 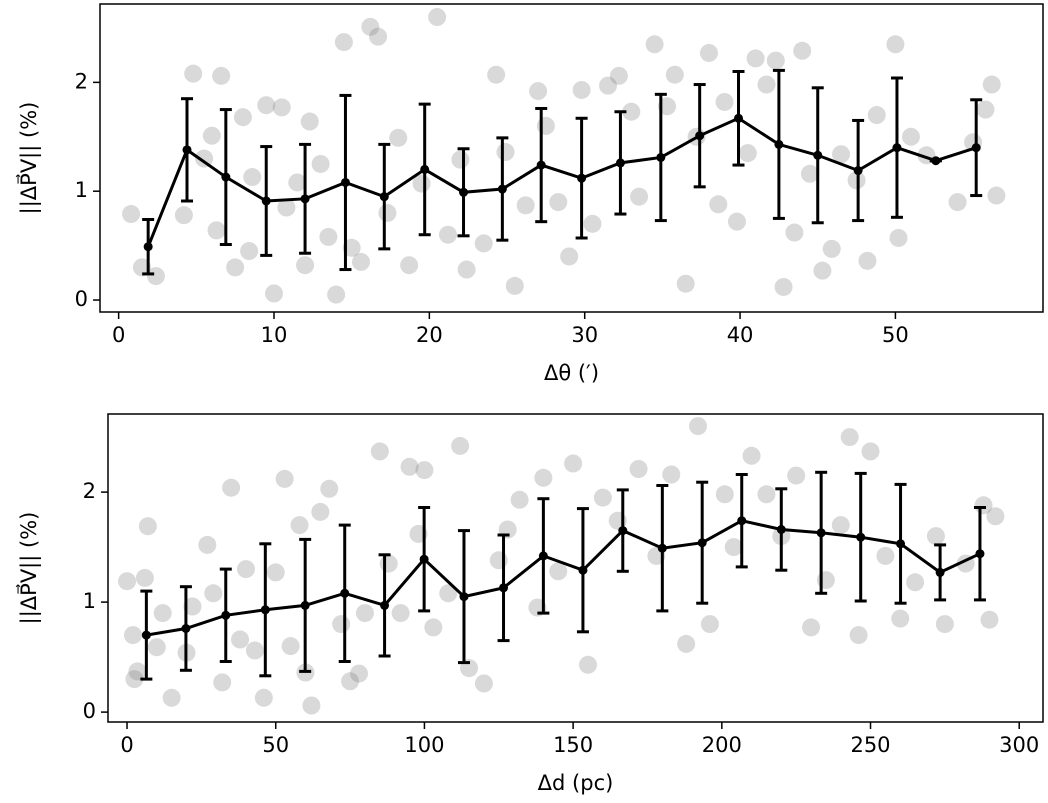 What do you see at coordinates (424, 745) in the screenshot?
I see `x-tick-label: 100` at bounding box center [424, 745].